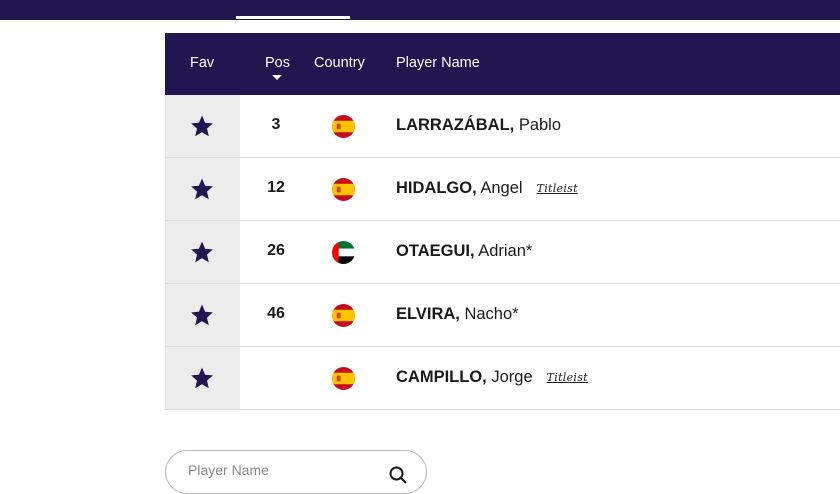  I want to click on table-row: 12 HIDALGO, Angel Titleist, so click(502, 189).